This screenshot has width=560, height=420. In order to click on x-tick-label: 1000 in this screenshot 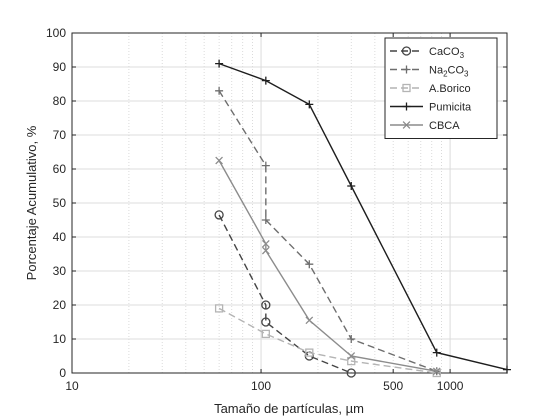, I will do `click(450, 386)`.